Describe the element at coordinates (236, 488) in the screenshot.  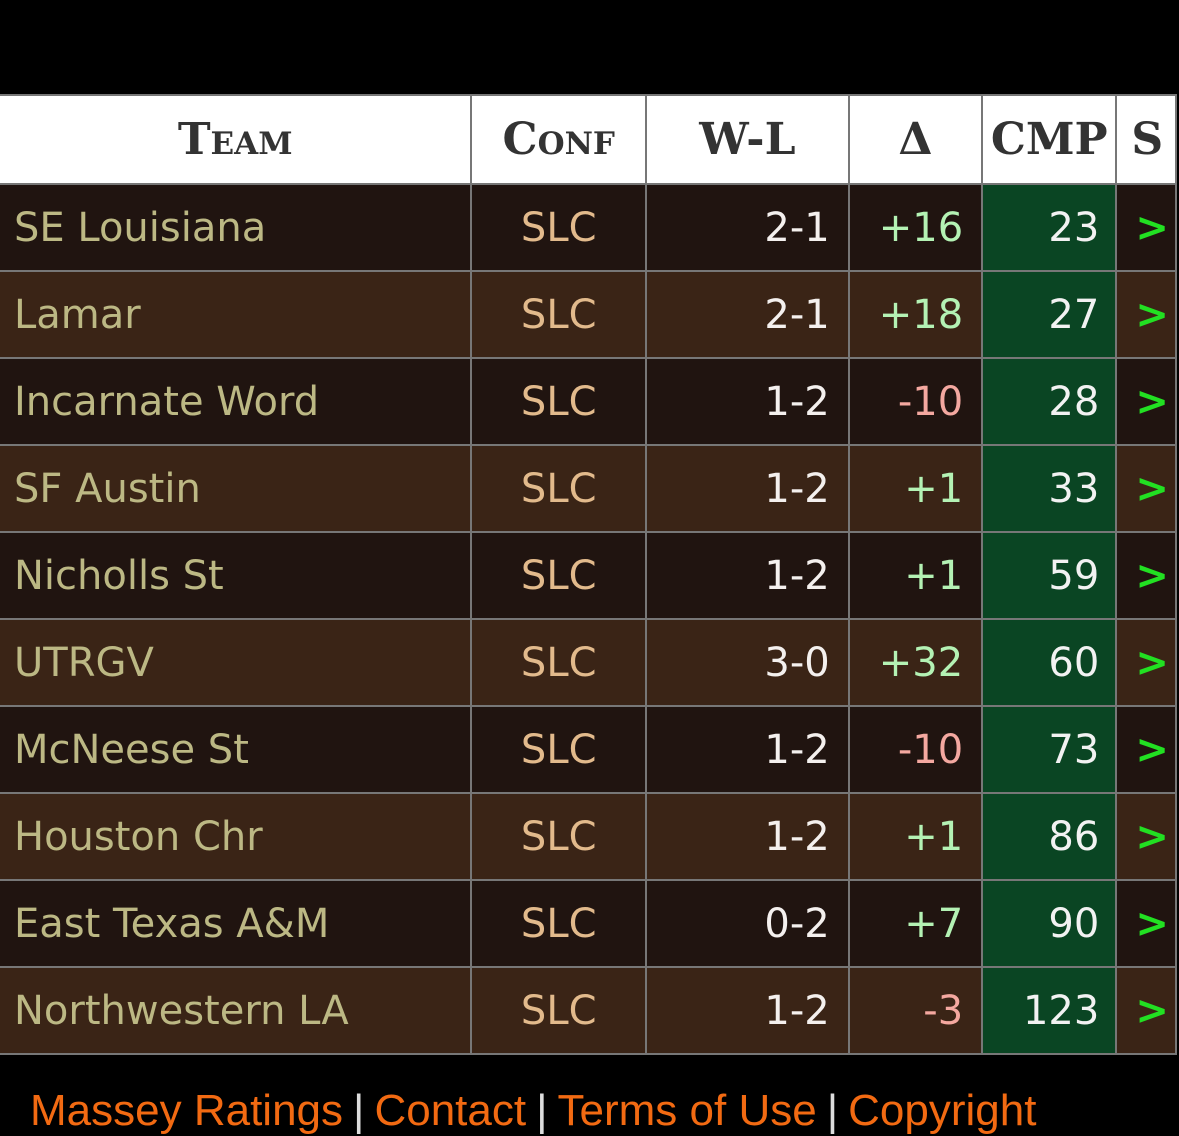
I see `team-cell: SF Austin` at that location.